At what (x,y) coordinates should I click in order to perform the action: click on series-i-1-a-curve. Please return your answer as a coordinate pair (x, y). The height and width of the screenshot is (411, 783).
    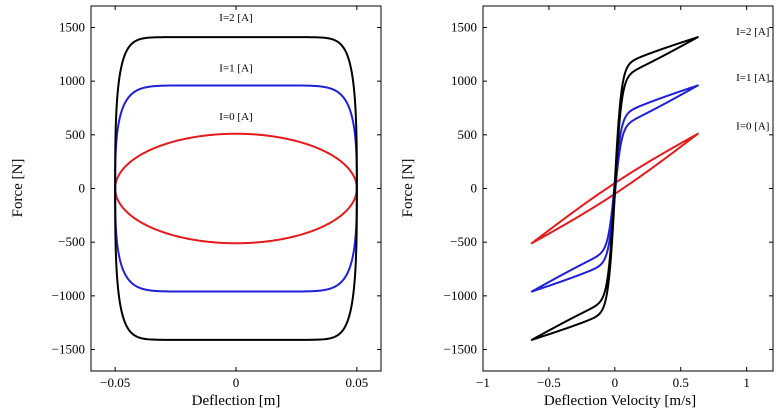
    Looking at the image, I should click on (614, 188).